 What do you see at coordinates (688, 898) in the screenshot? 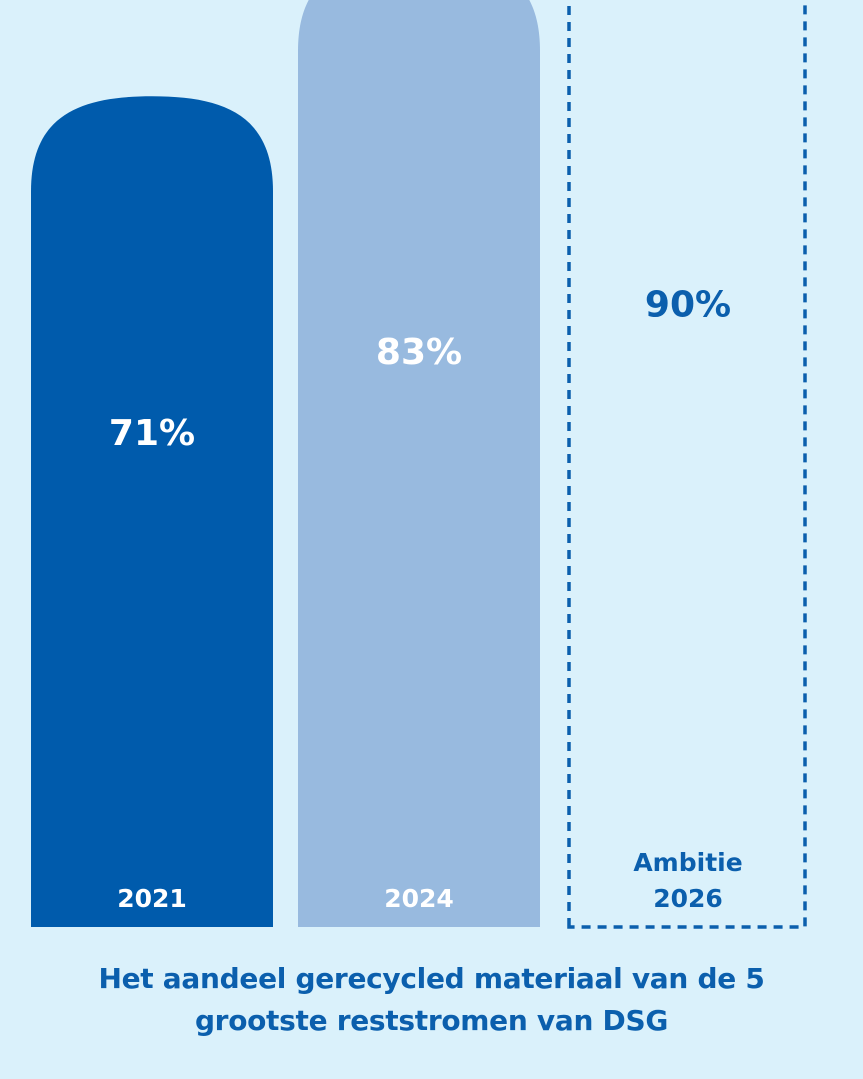
I see `category-label: 2026` at bounding box center [688, 898].